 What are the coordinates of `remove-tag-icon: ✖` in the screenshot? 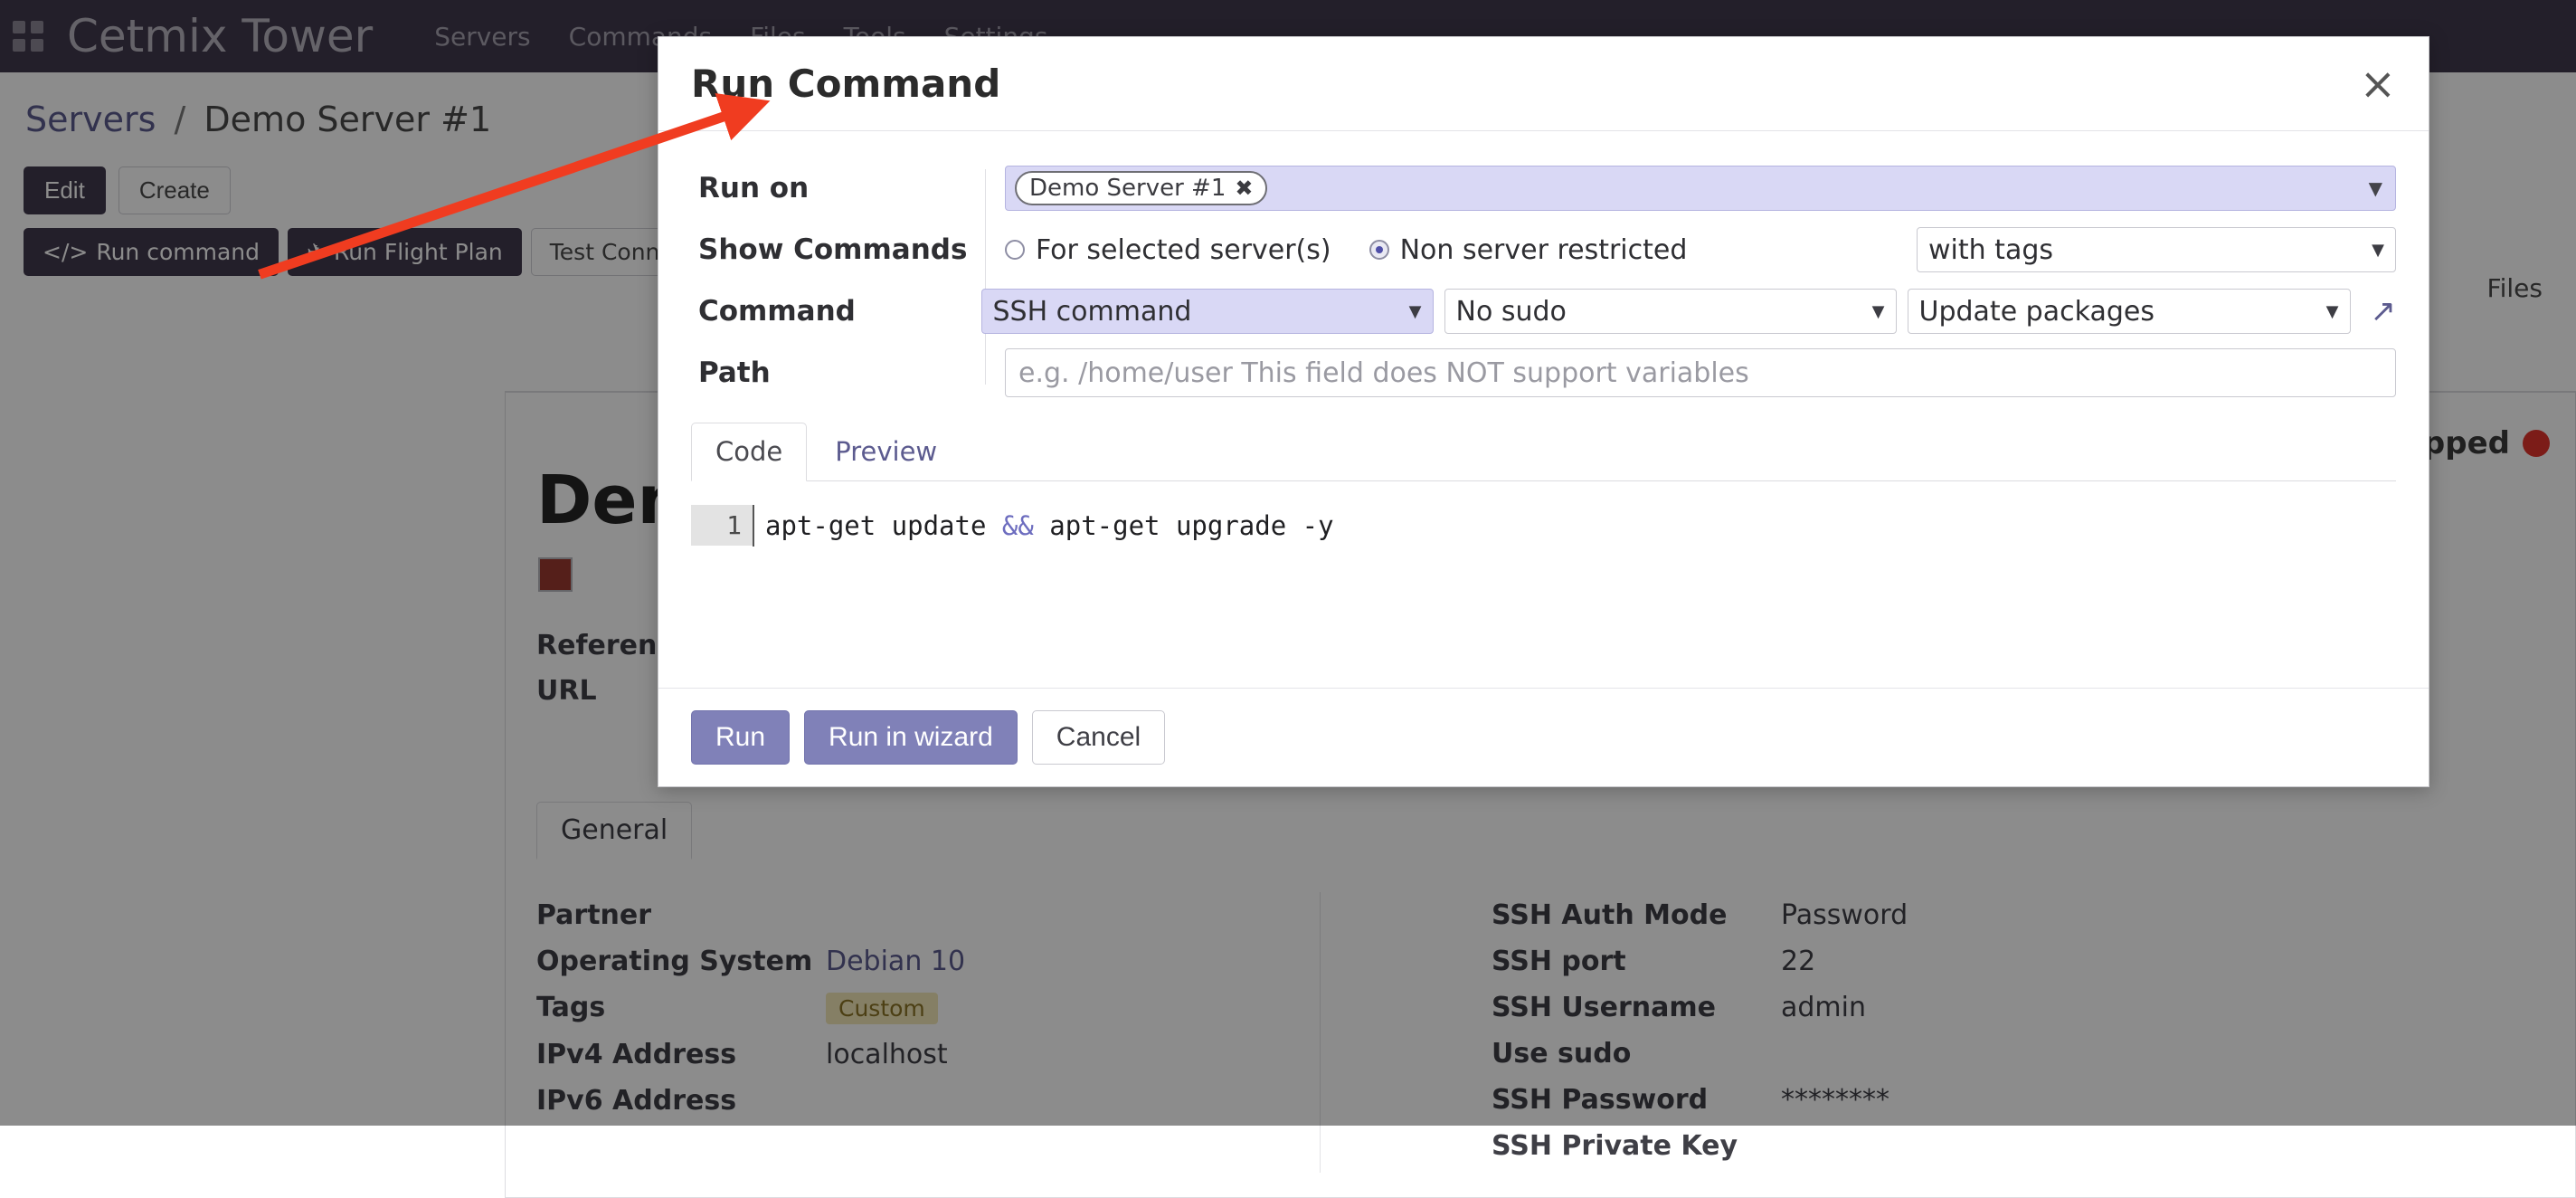 It's located at (1245, 188).